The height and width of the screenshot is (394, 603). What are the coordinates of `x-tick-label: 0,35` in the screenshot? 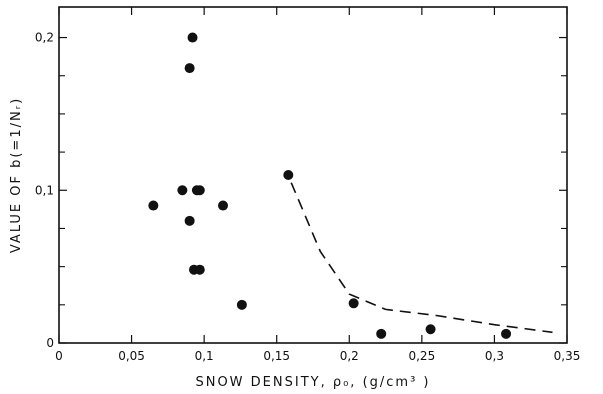 It's located at (567, 356).